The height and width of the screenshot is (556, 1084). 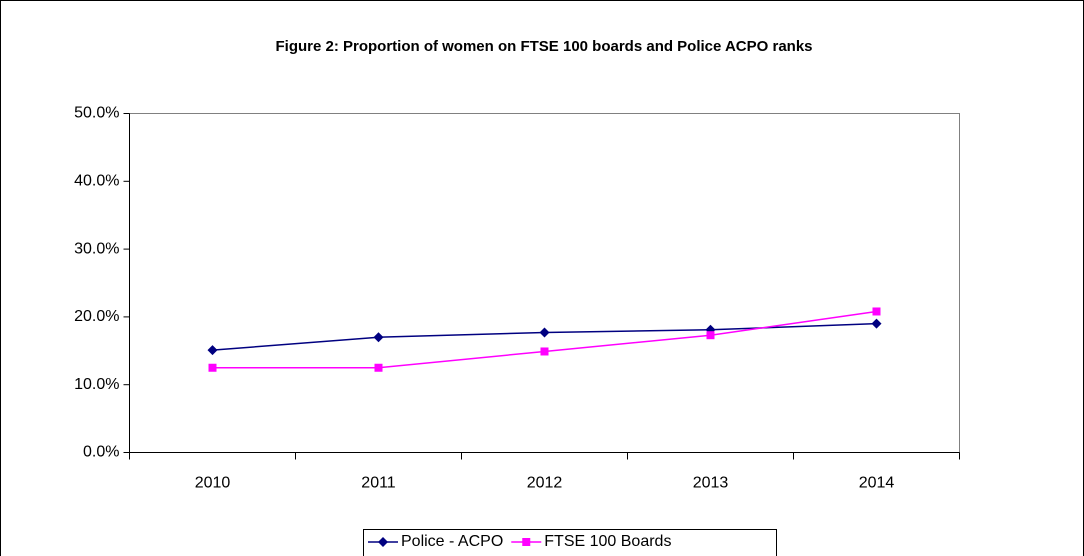 What do you see at coordinates (378, 483) in the screenshot?
I see `x-tick-label: 2011` at bounding box center [378, 483].